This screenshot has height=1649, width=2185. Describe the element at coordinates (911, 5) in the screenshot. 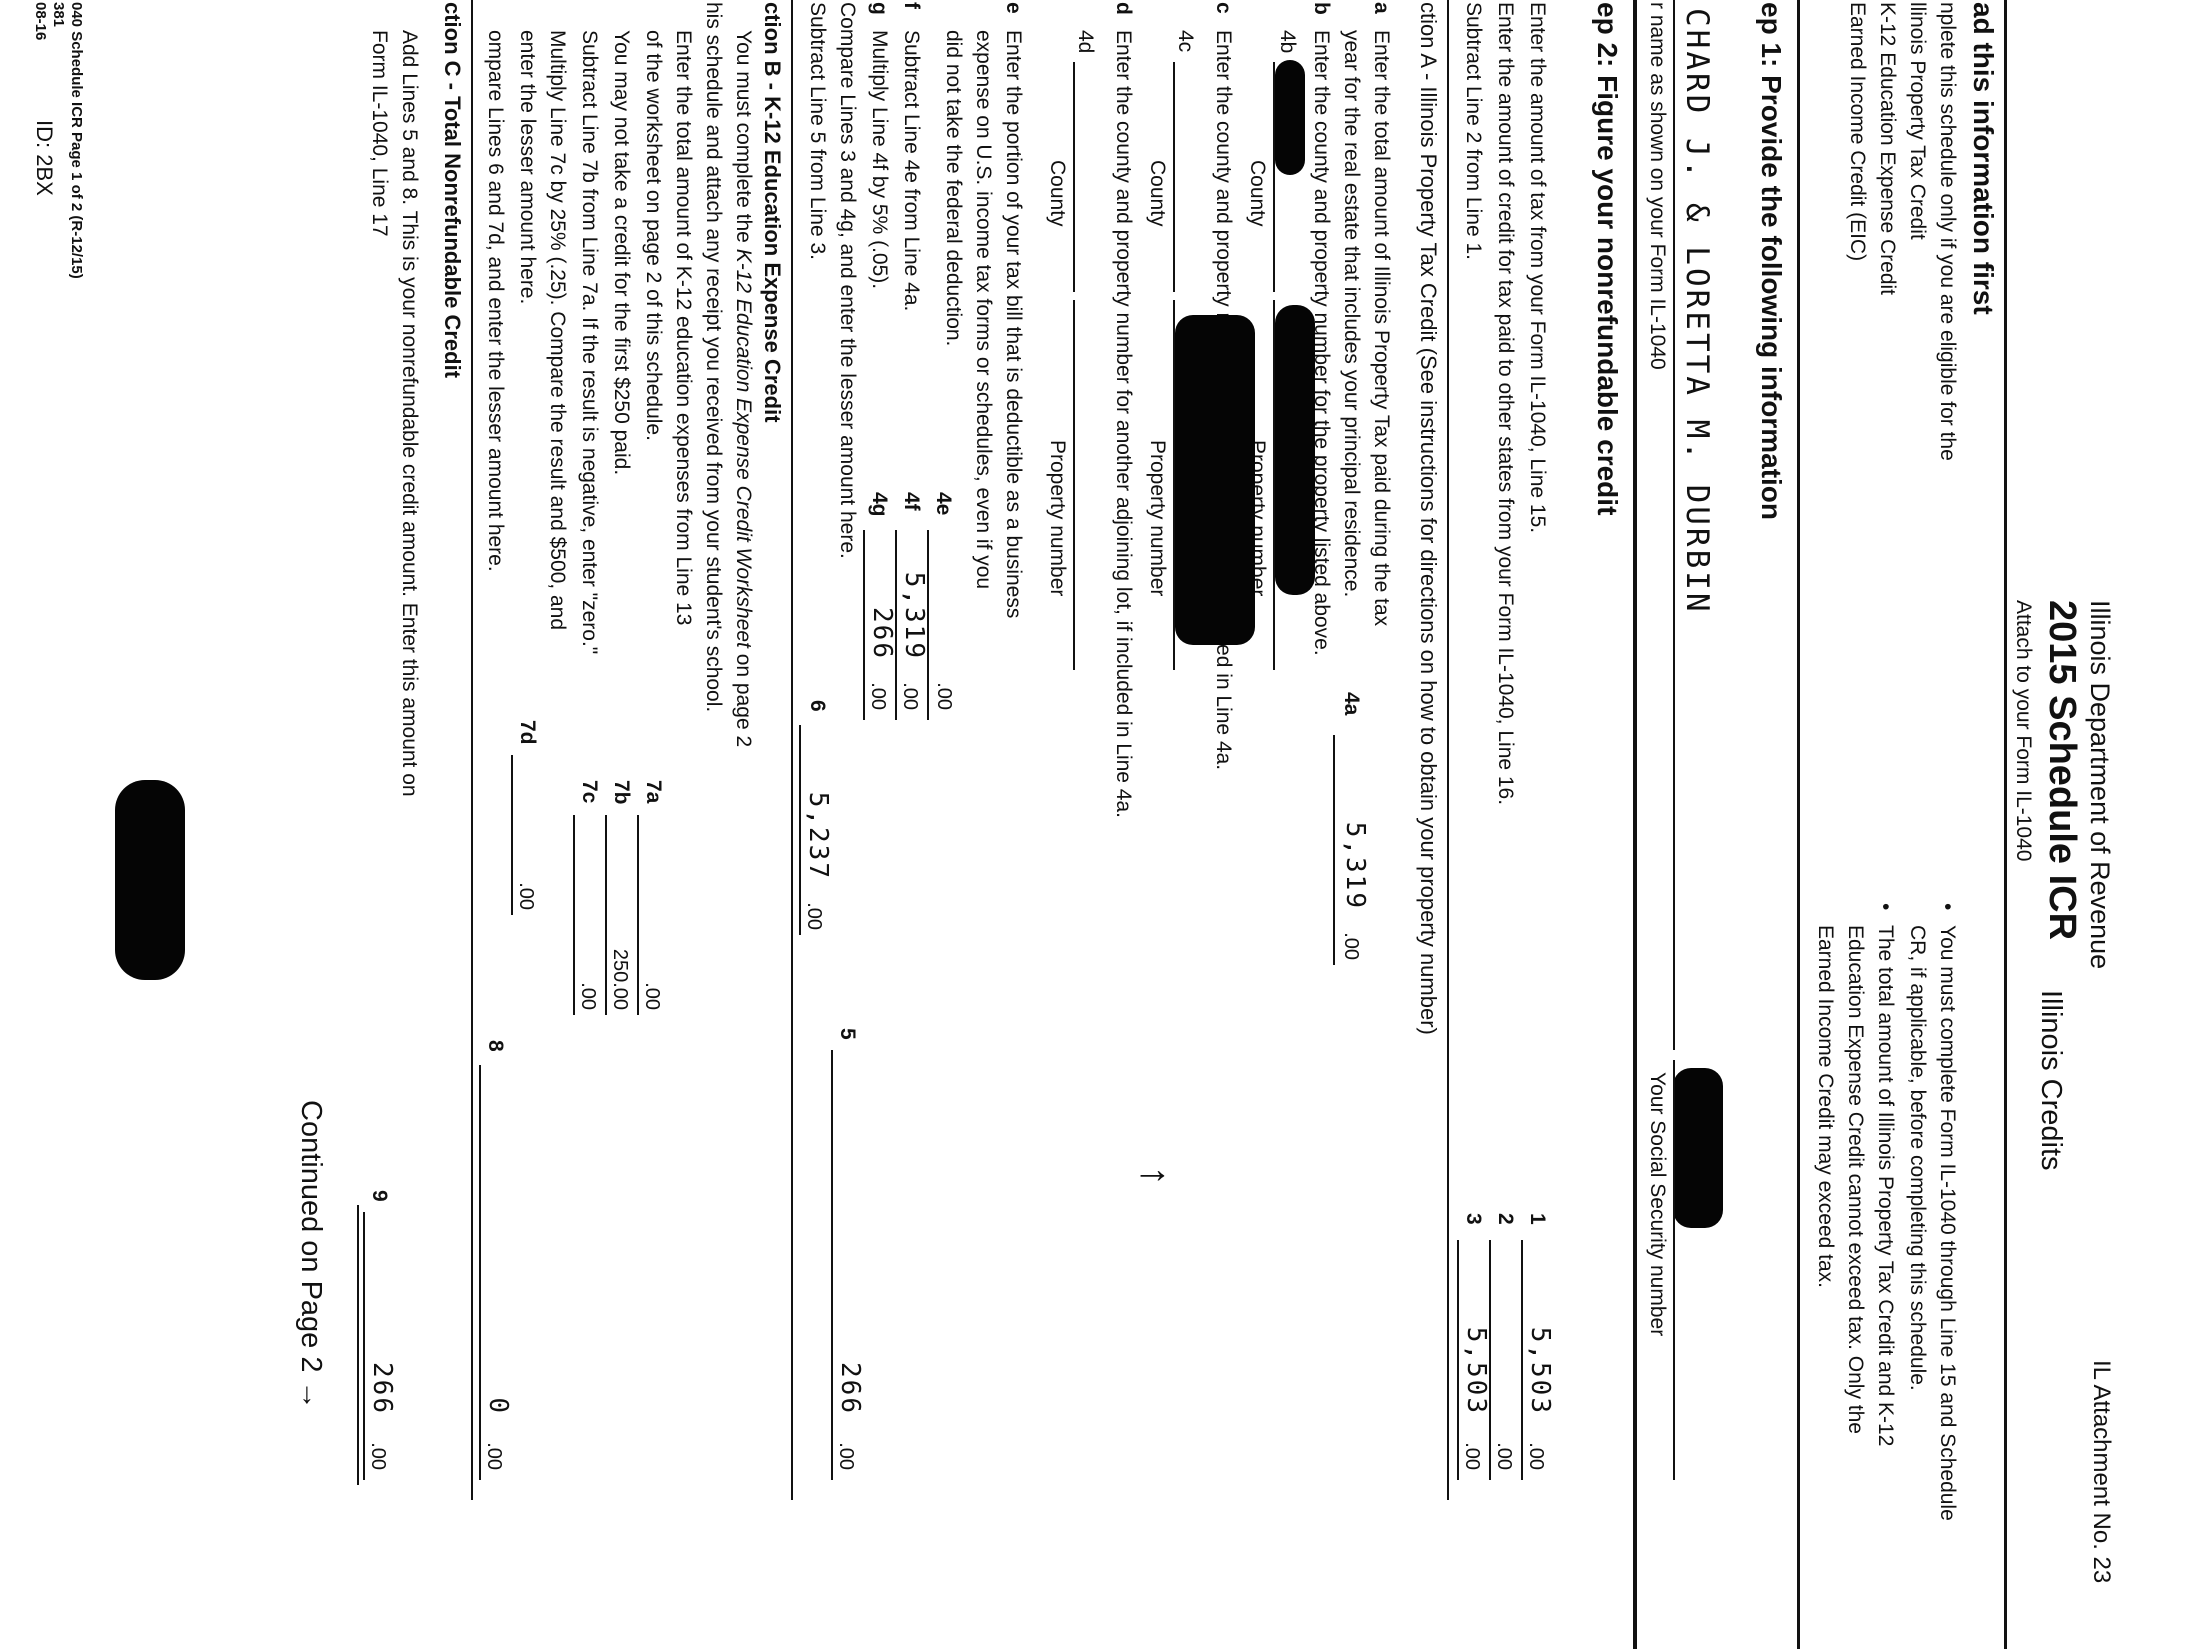

I see `line4f-letter: f` at that location.